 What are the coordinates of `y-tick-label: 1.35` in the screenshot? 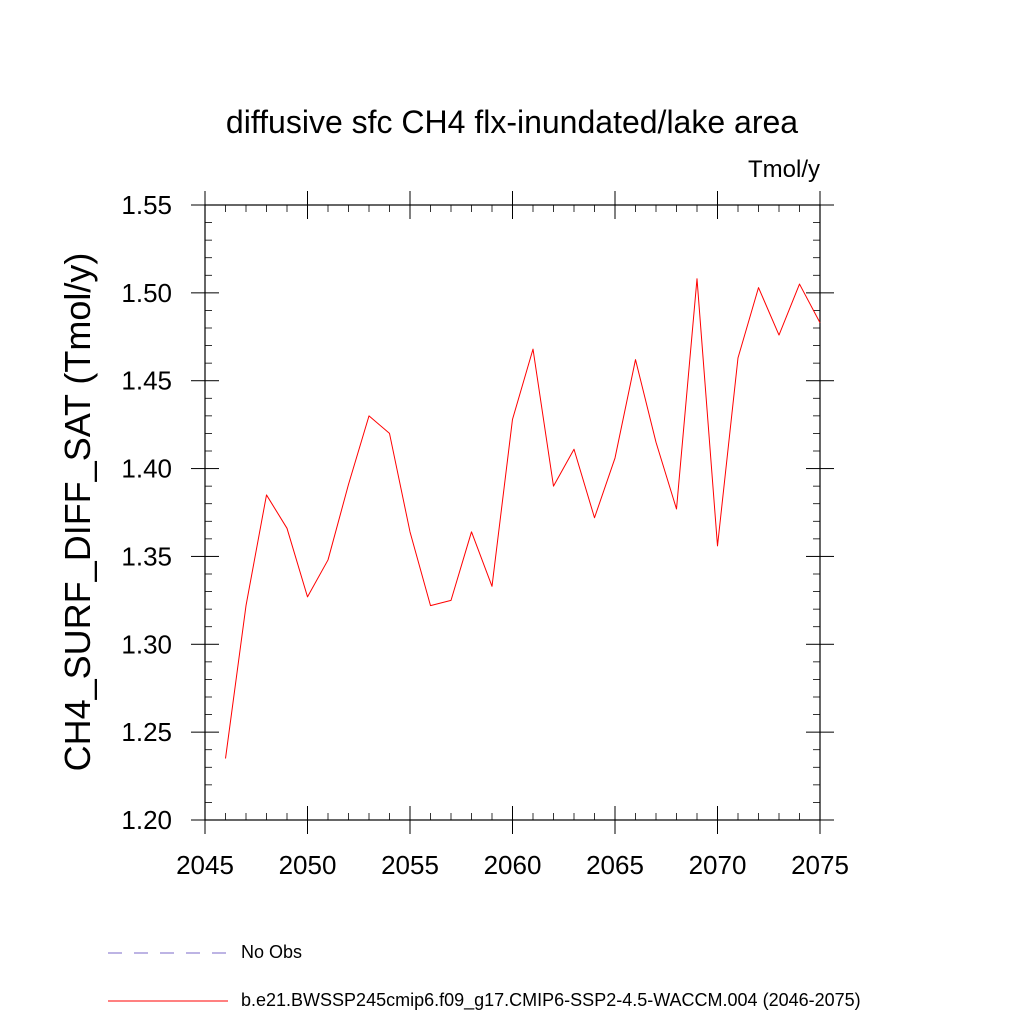 It's located at (146, 556).